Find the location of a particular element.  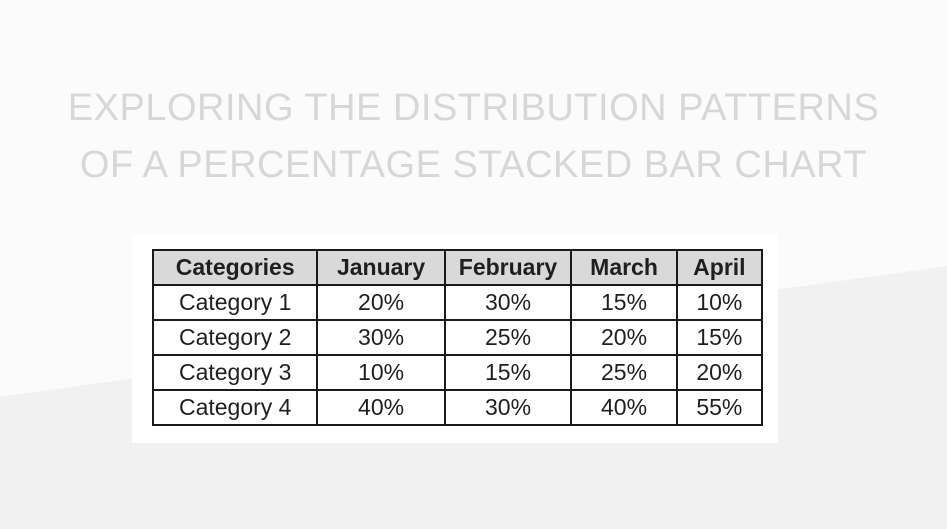

row-label-cell: Category 2 is located at coordinates (235, 337).